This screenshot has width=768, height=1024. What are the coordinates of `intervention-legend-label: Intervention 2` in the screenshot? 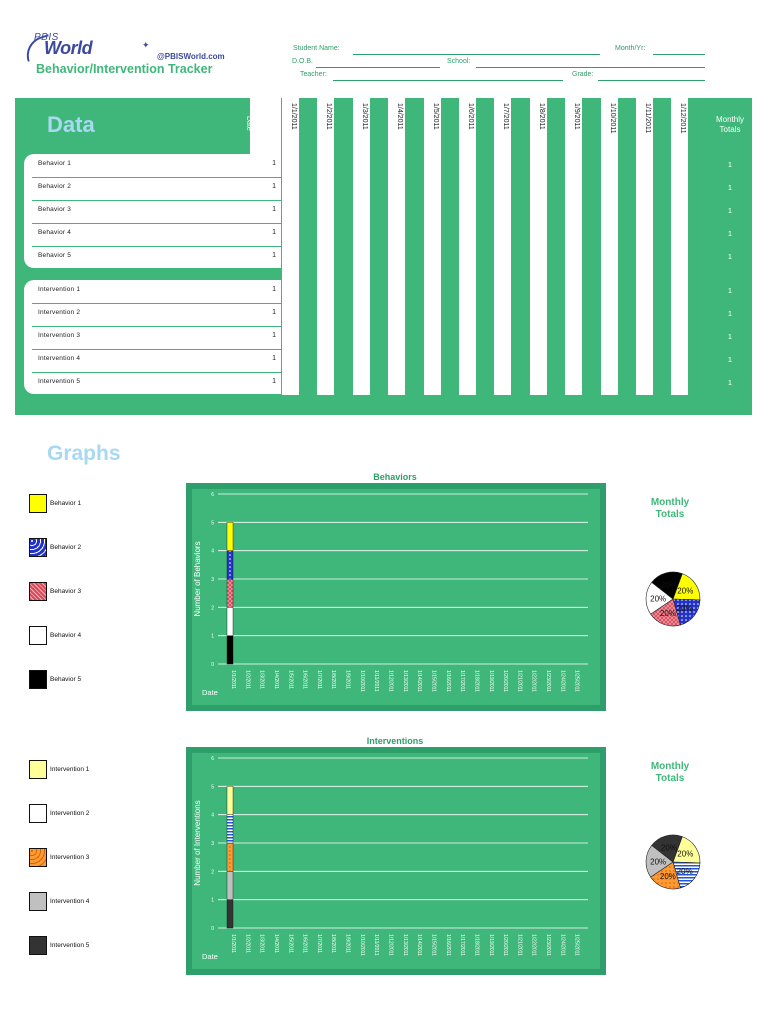 It's located at (70, 813).